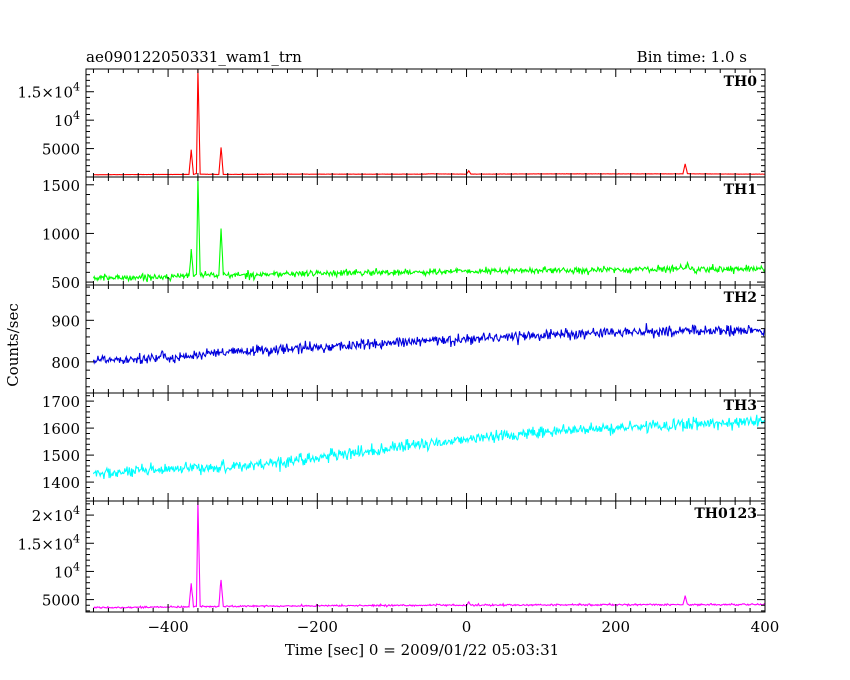 This screenshot has width=850, height=680. Describe the element at coordinates (65, 321) in the screenshot. I see `y-tick-label: 900` at that location.